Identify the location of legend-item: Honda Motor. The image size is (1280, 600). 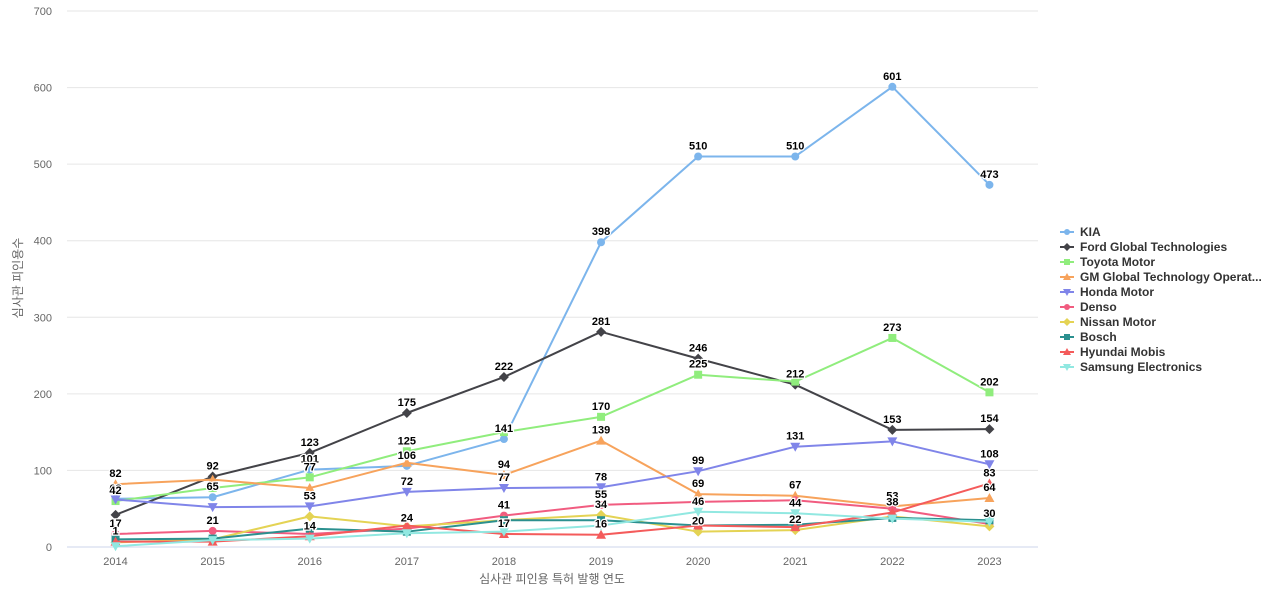
(1167, 291).